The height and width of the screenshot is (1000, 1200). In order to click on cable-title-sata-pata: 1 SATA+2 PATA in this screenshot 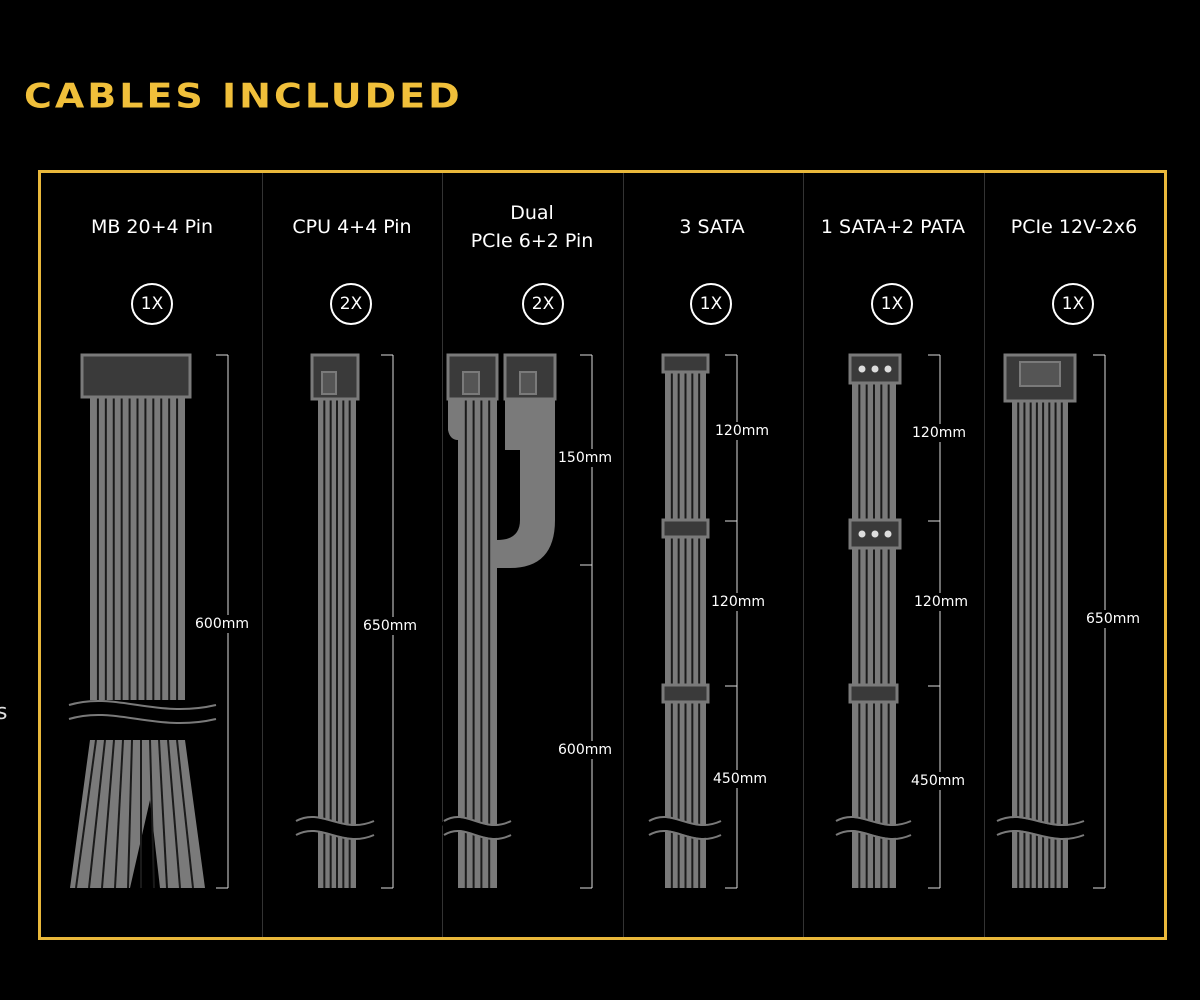, I will do `click(893, 227)`.